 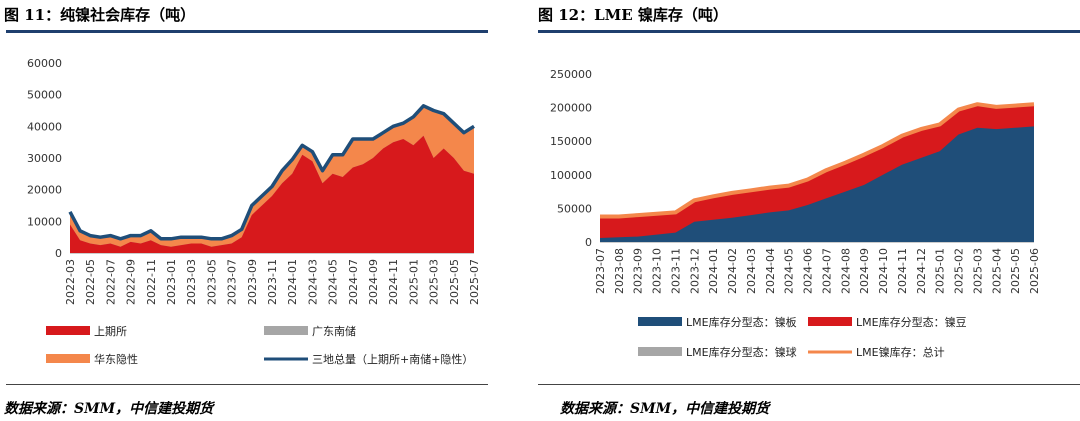 What do you see at coordinates (1034, 271) in the screenshot?
I see `x-tick-label: 2025-06` at bounding box center [1034, 271].